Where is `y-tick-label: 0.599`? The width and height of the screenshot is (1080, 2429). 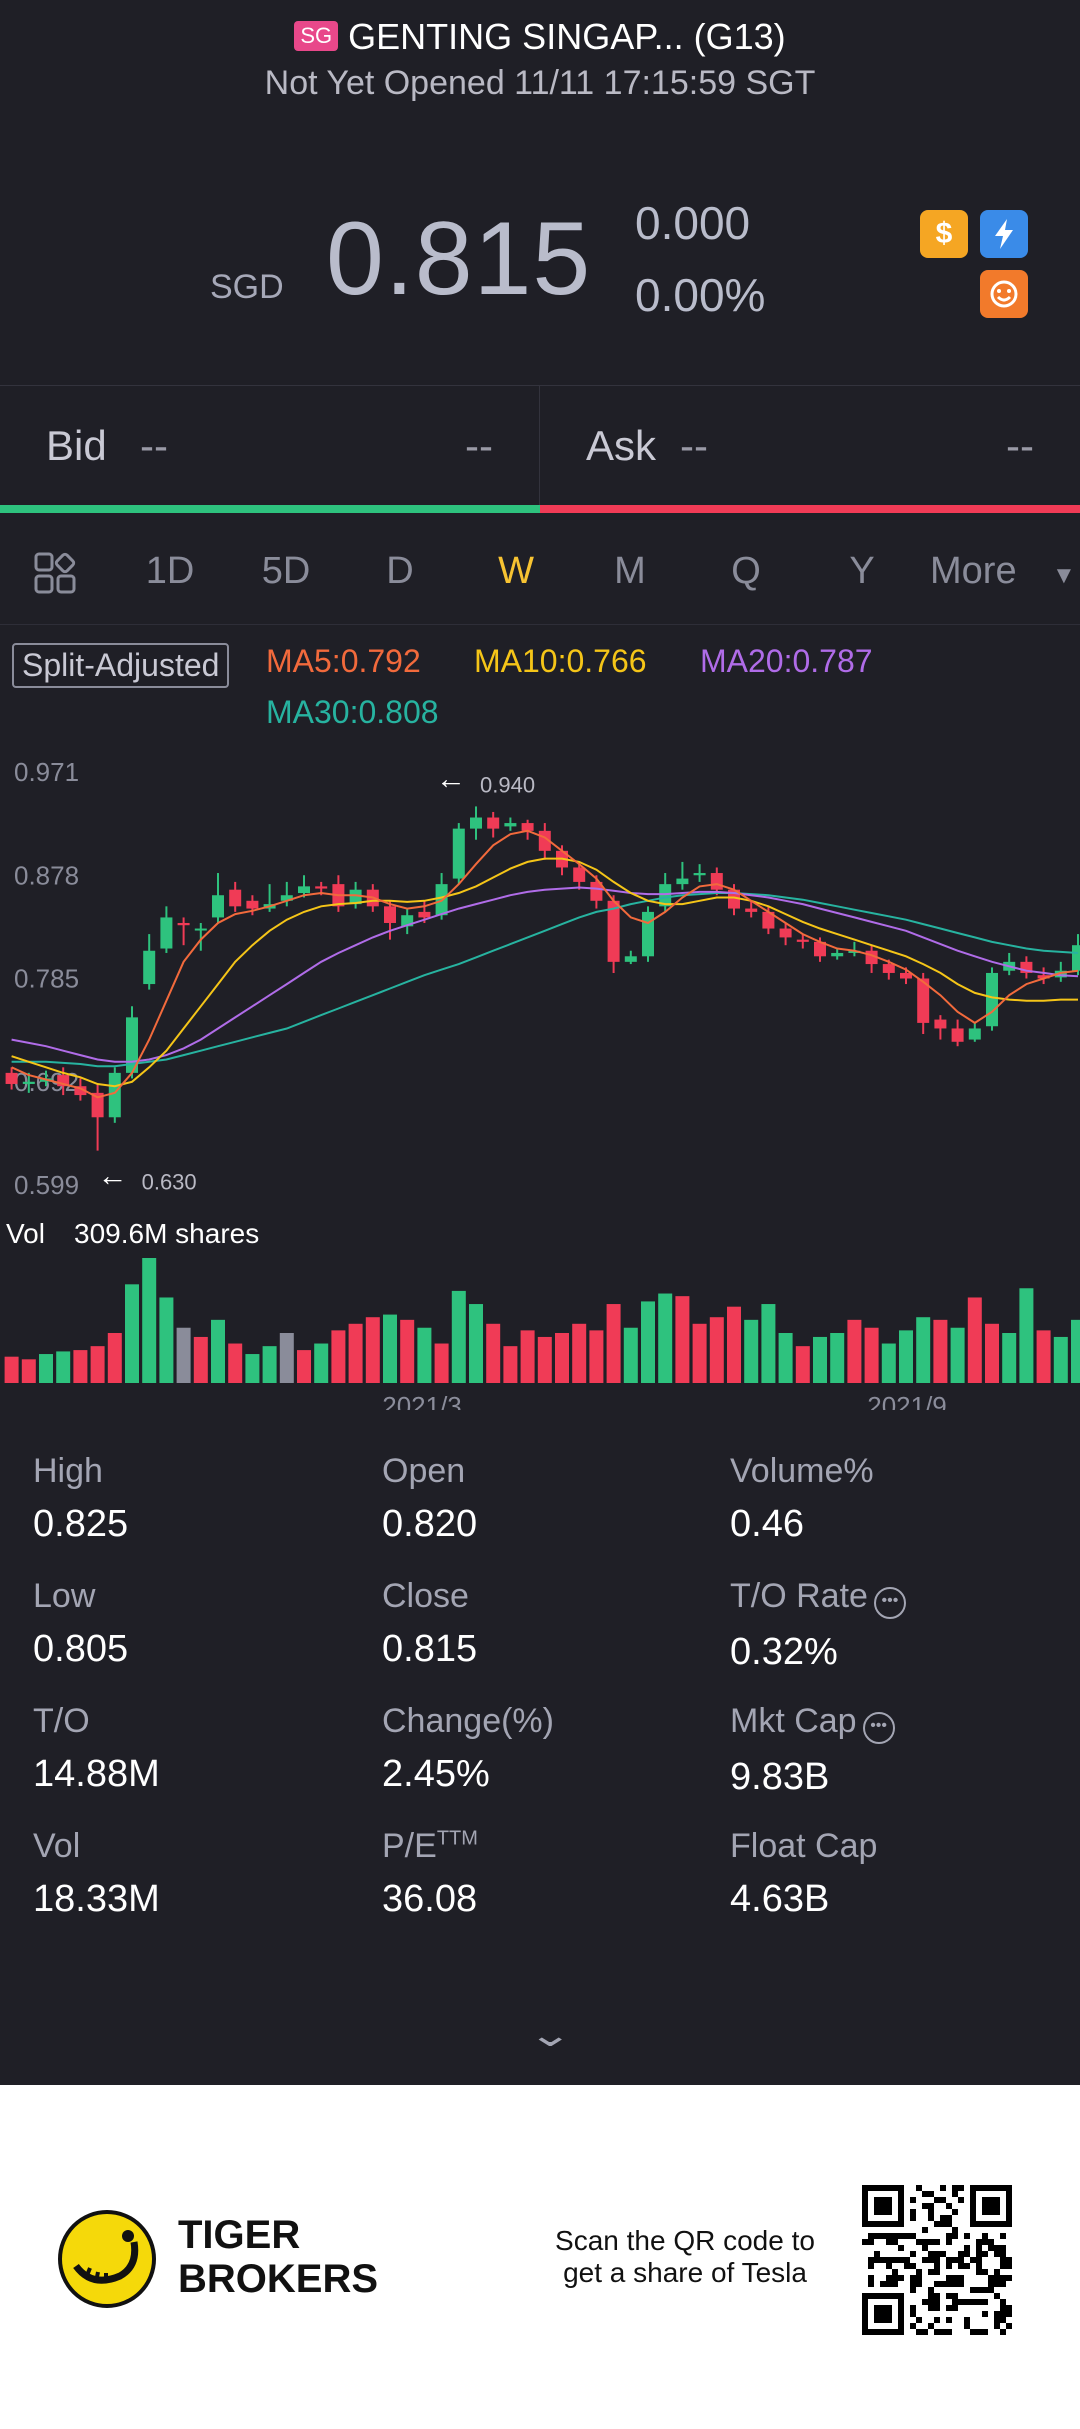
y-tick-label: 0.599 is located at coordinates (46, 1185).